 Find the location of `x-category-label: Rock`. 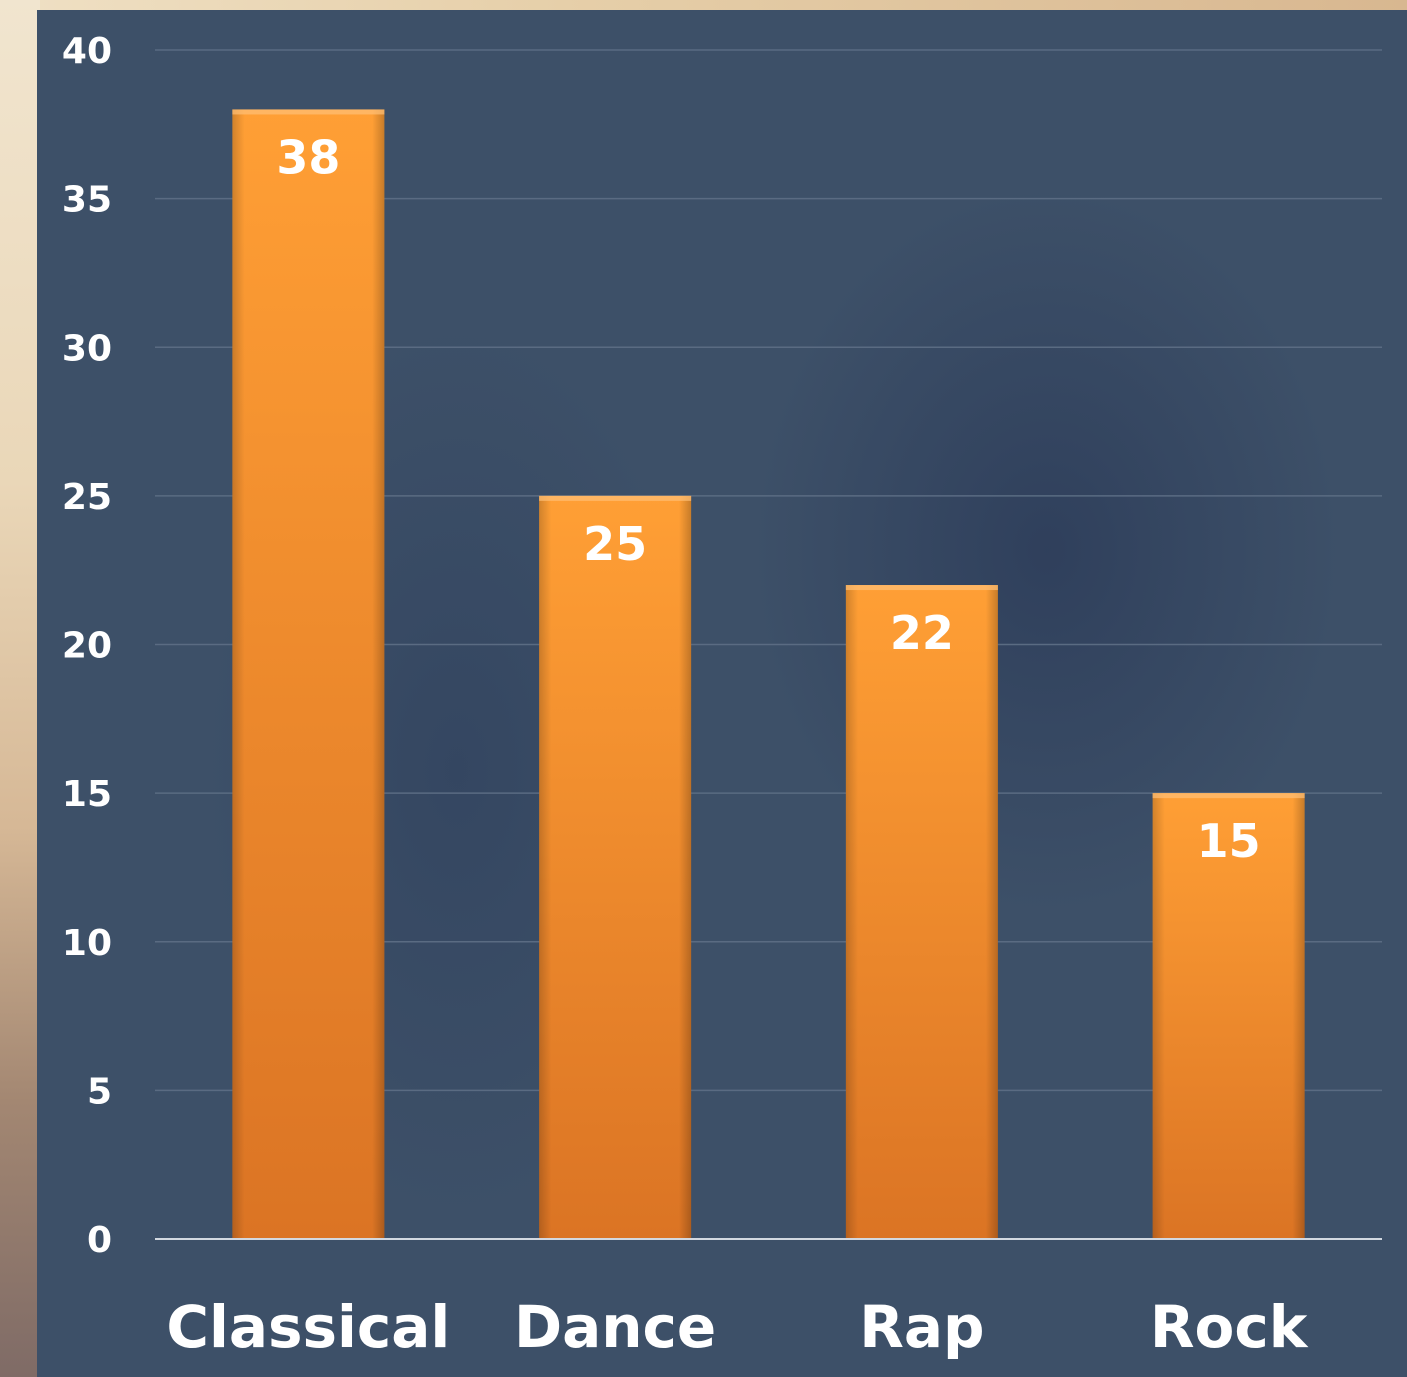

x-category-label: Rock is located at coordinates (1229, 1327).